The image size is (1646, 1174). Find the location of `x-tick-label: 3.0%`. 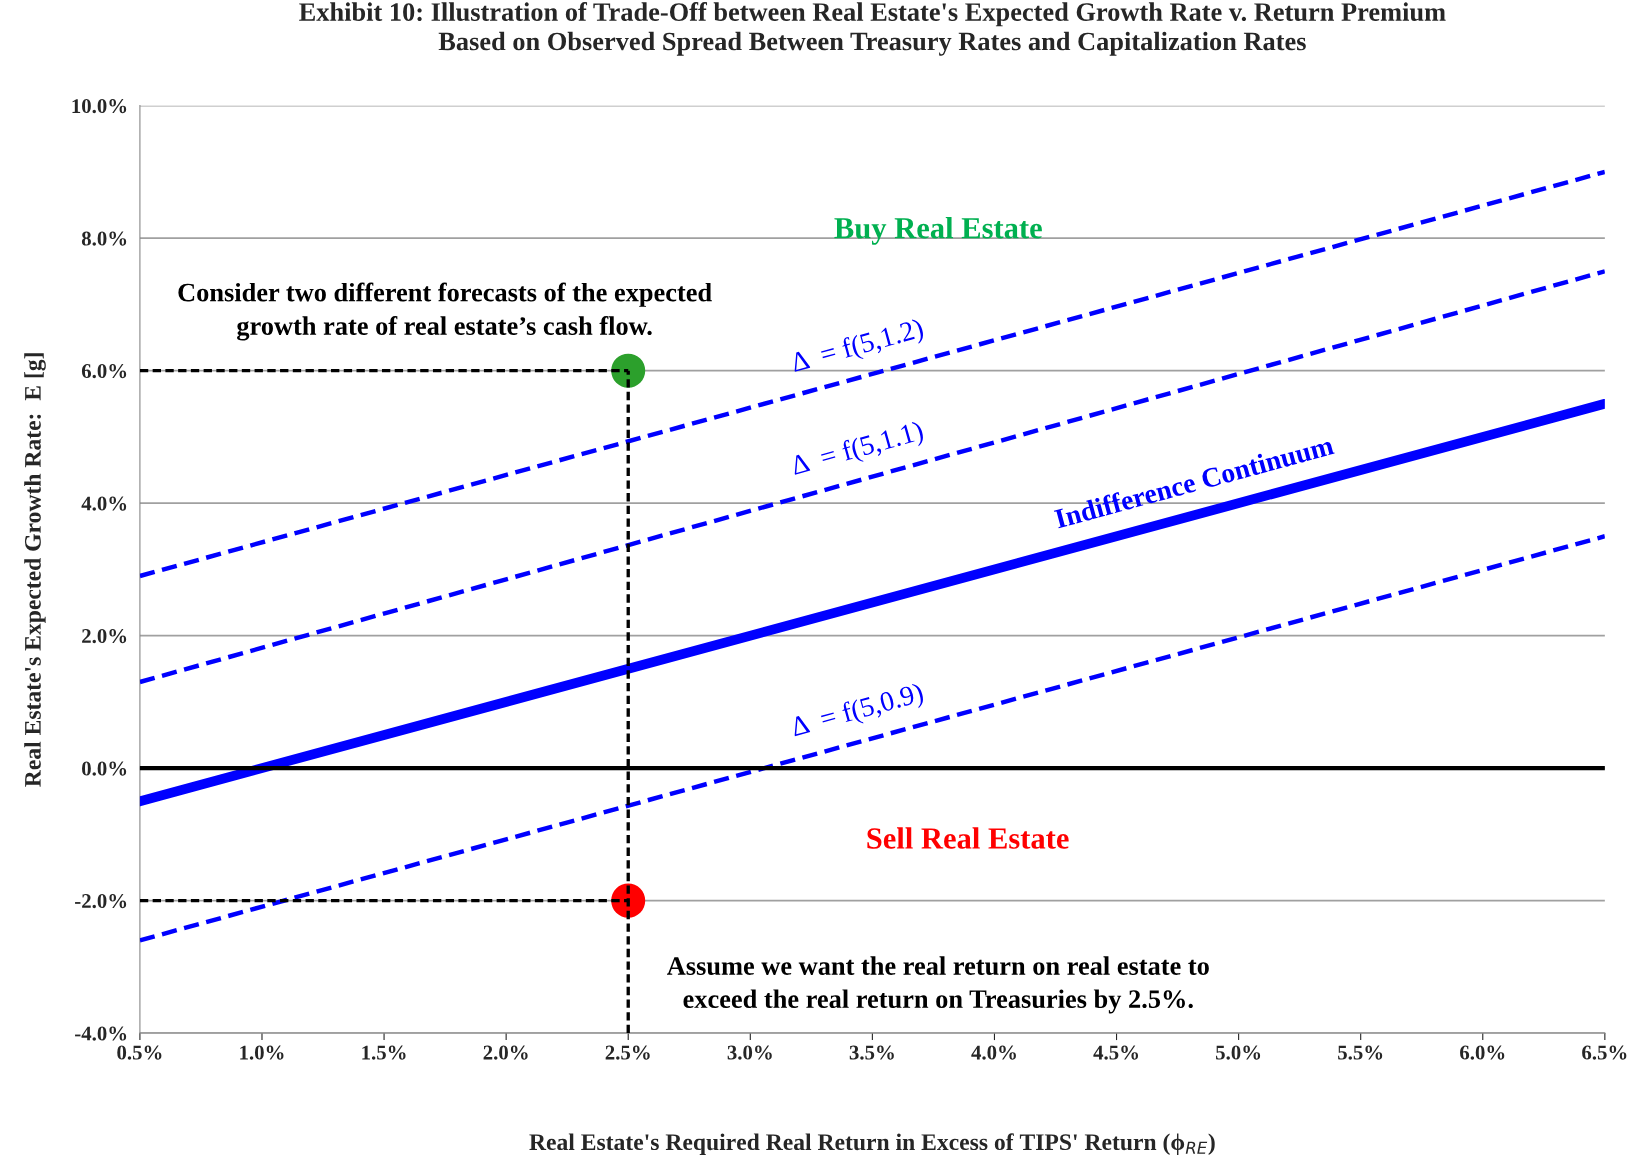

x-tick-label: 3.0% is located at coordinates (749, 1052).